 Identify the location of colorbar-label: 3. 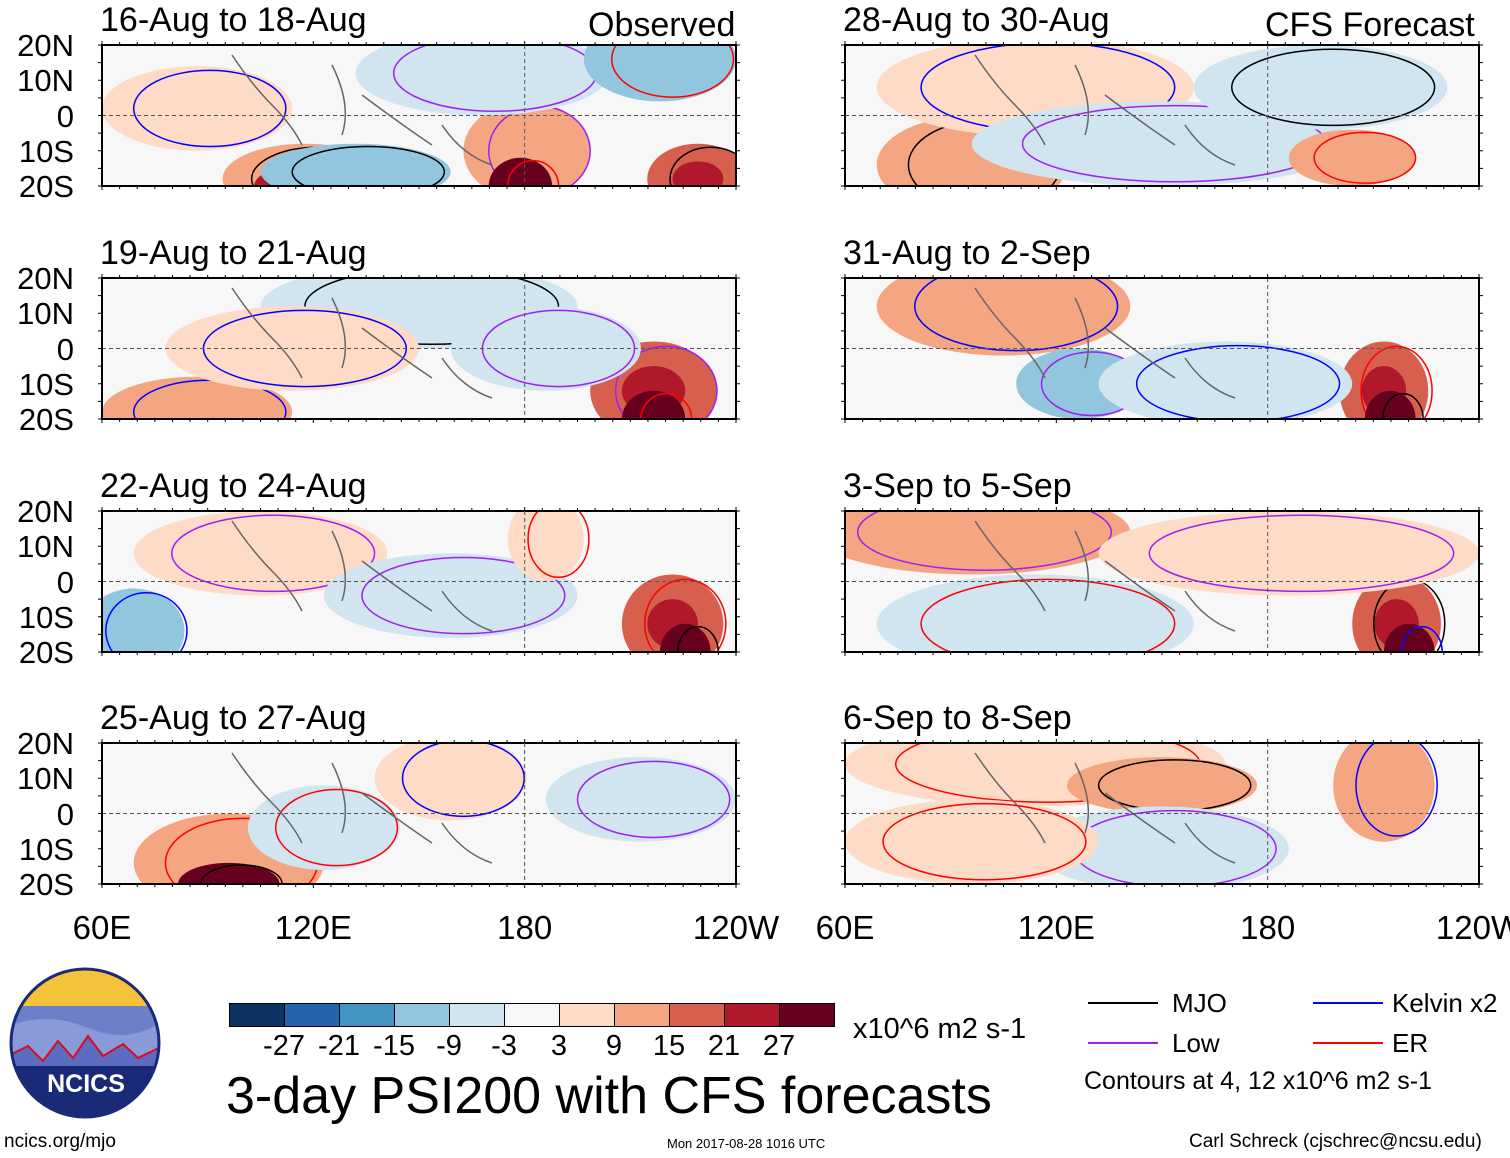
(559, 1046).